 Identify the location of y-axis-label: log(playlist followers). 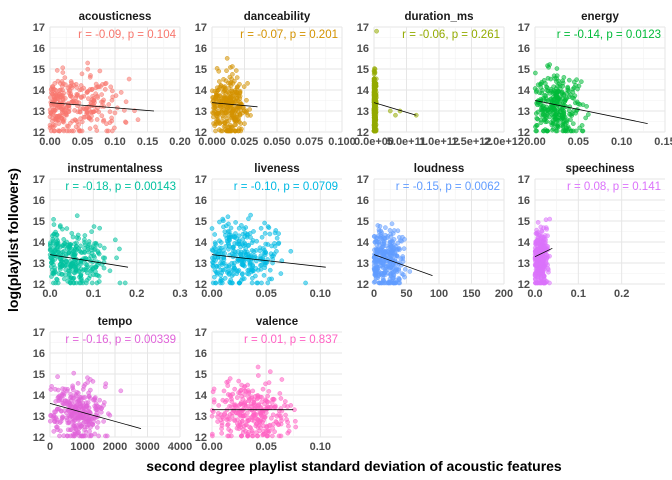
(13, 240).